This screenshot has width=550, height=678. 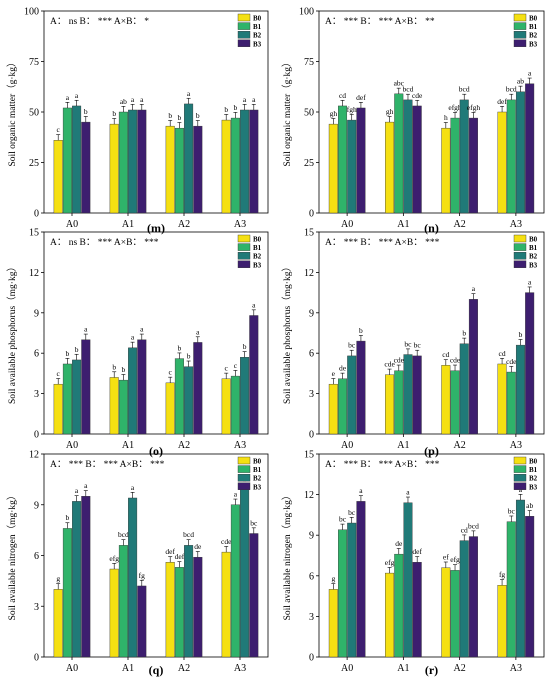 What do you see at coordinates (58, 578) in the screenshot?
I see `significance-label: g` at bounding box center [58, 578].